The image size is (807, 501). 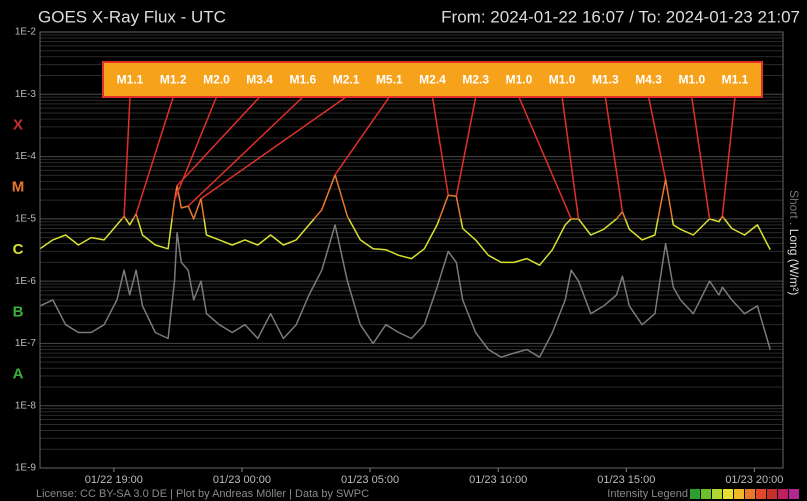 What do you see at coordinates (794, 204) in the screenshot?
I see `legend-entry: Short` at bounding box center [794, 204].